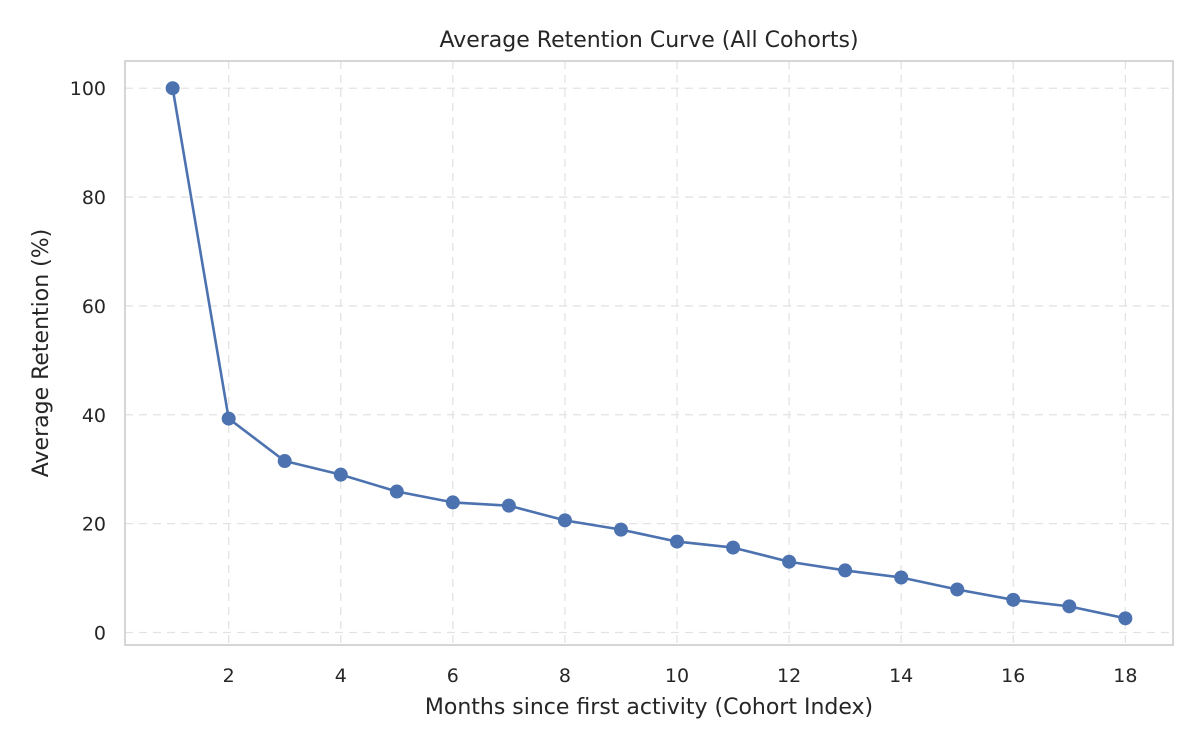  I want to click on x-tick-label: 8, so click(565, 676).